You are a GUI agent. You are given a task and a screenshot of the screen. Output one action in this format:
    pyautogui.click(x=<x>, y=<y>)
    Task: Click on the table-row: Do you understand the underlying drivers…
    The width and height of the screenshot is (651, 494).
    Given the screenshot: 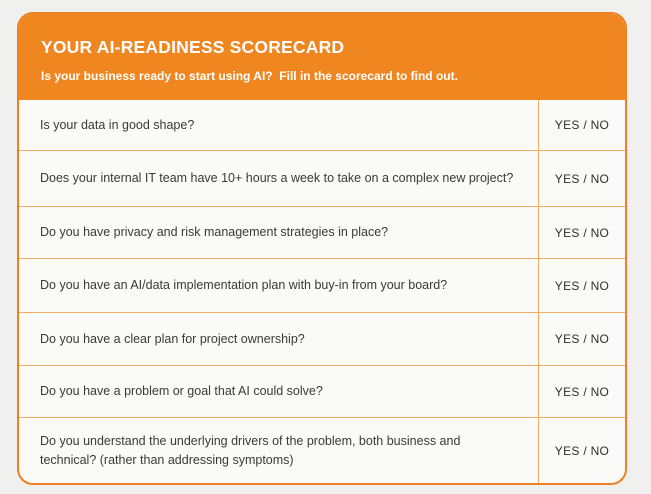 What is the action you would take?
    pyautogui.click(x=322, y=450)
    